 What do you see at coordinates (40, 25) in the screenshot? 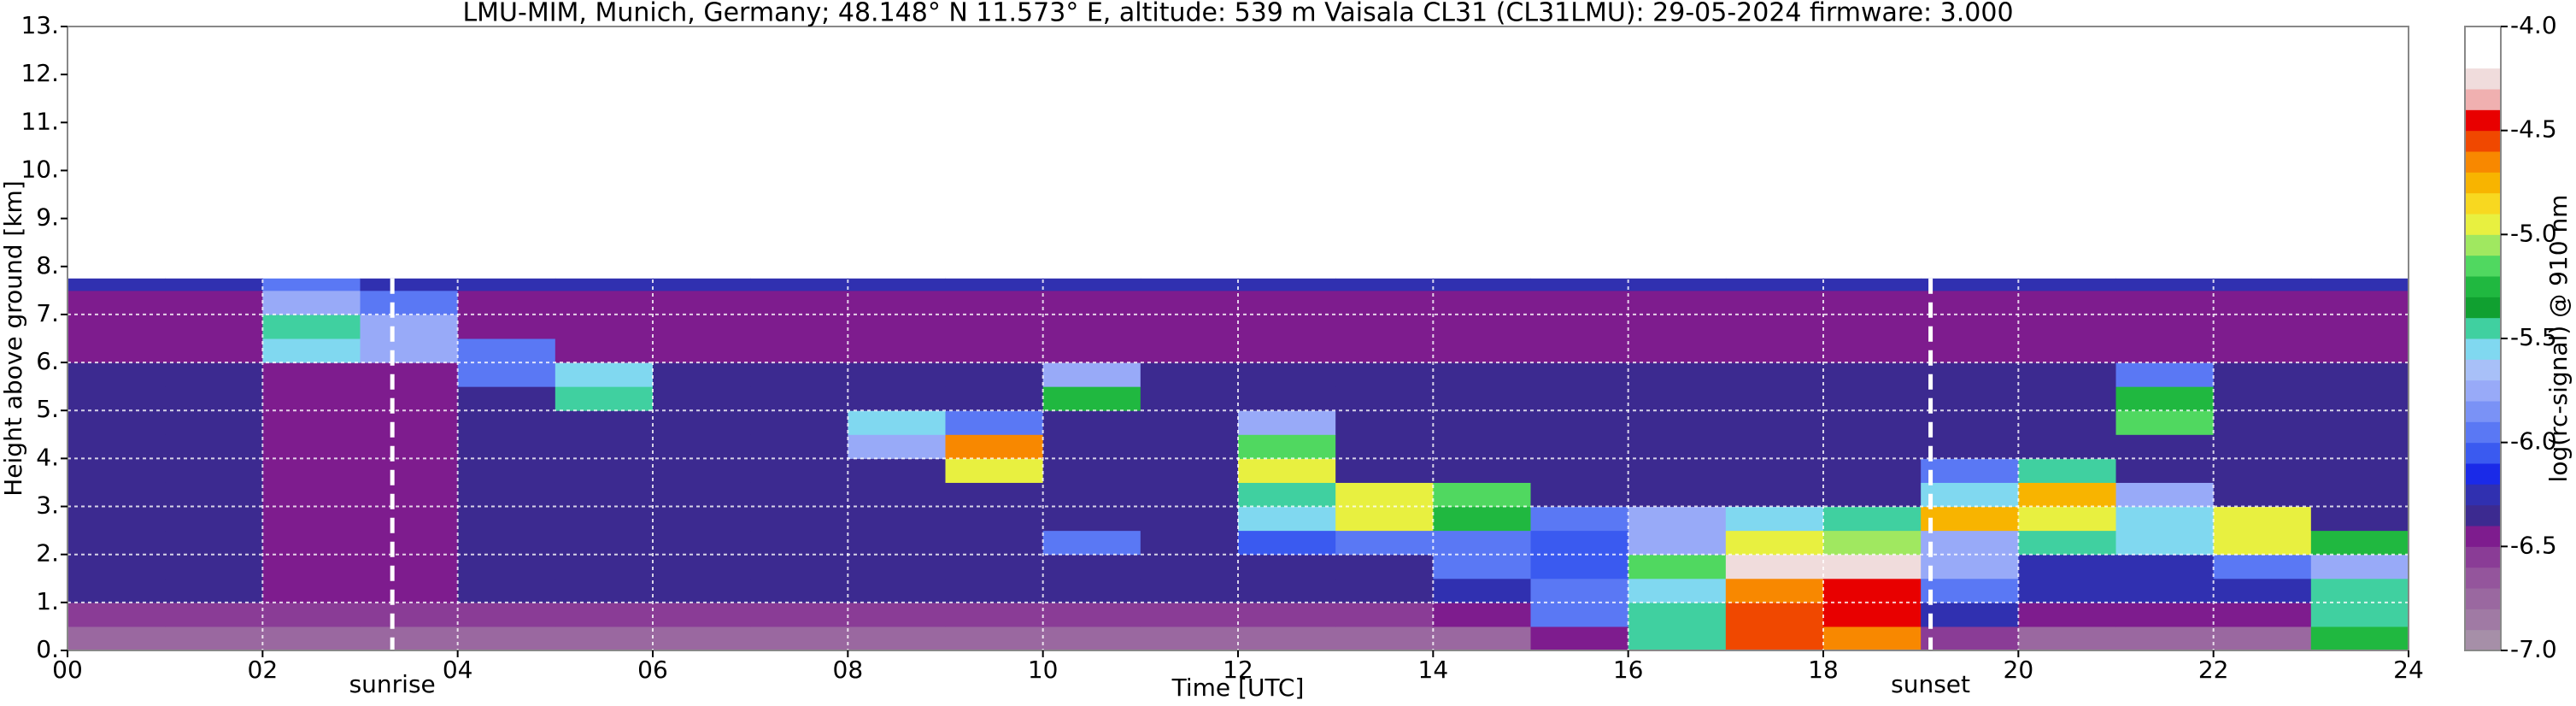
I see `y-tick-label: 13.` at bounding box center [40, 25].